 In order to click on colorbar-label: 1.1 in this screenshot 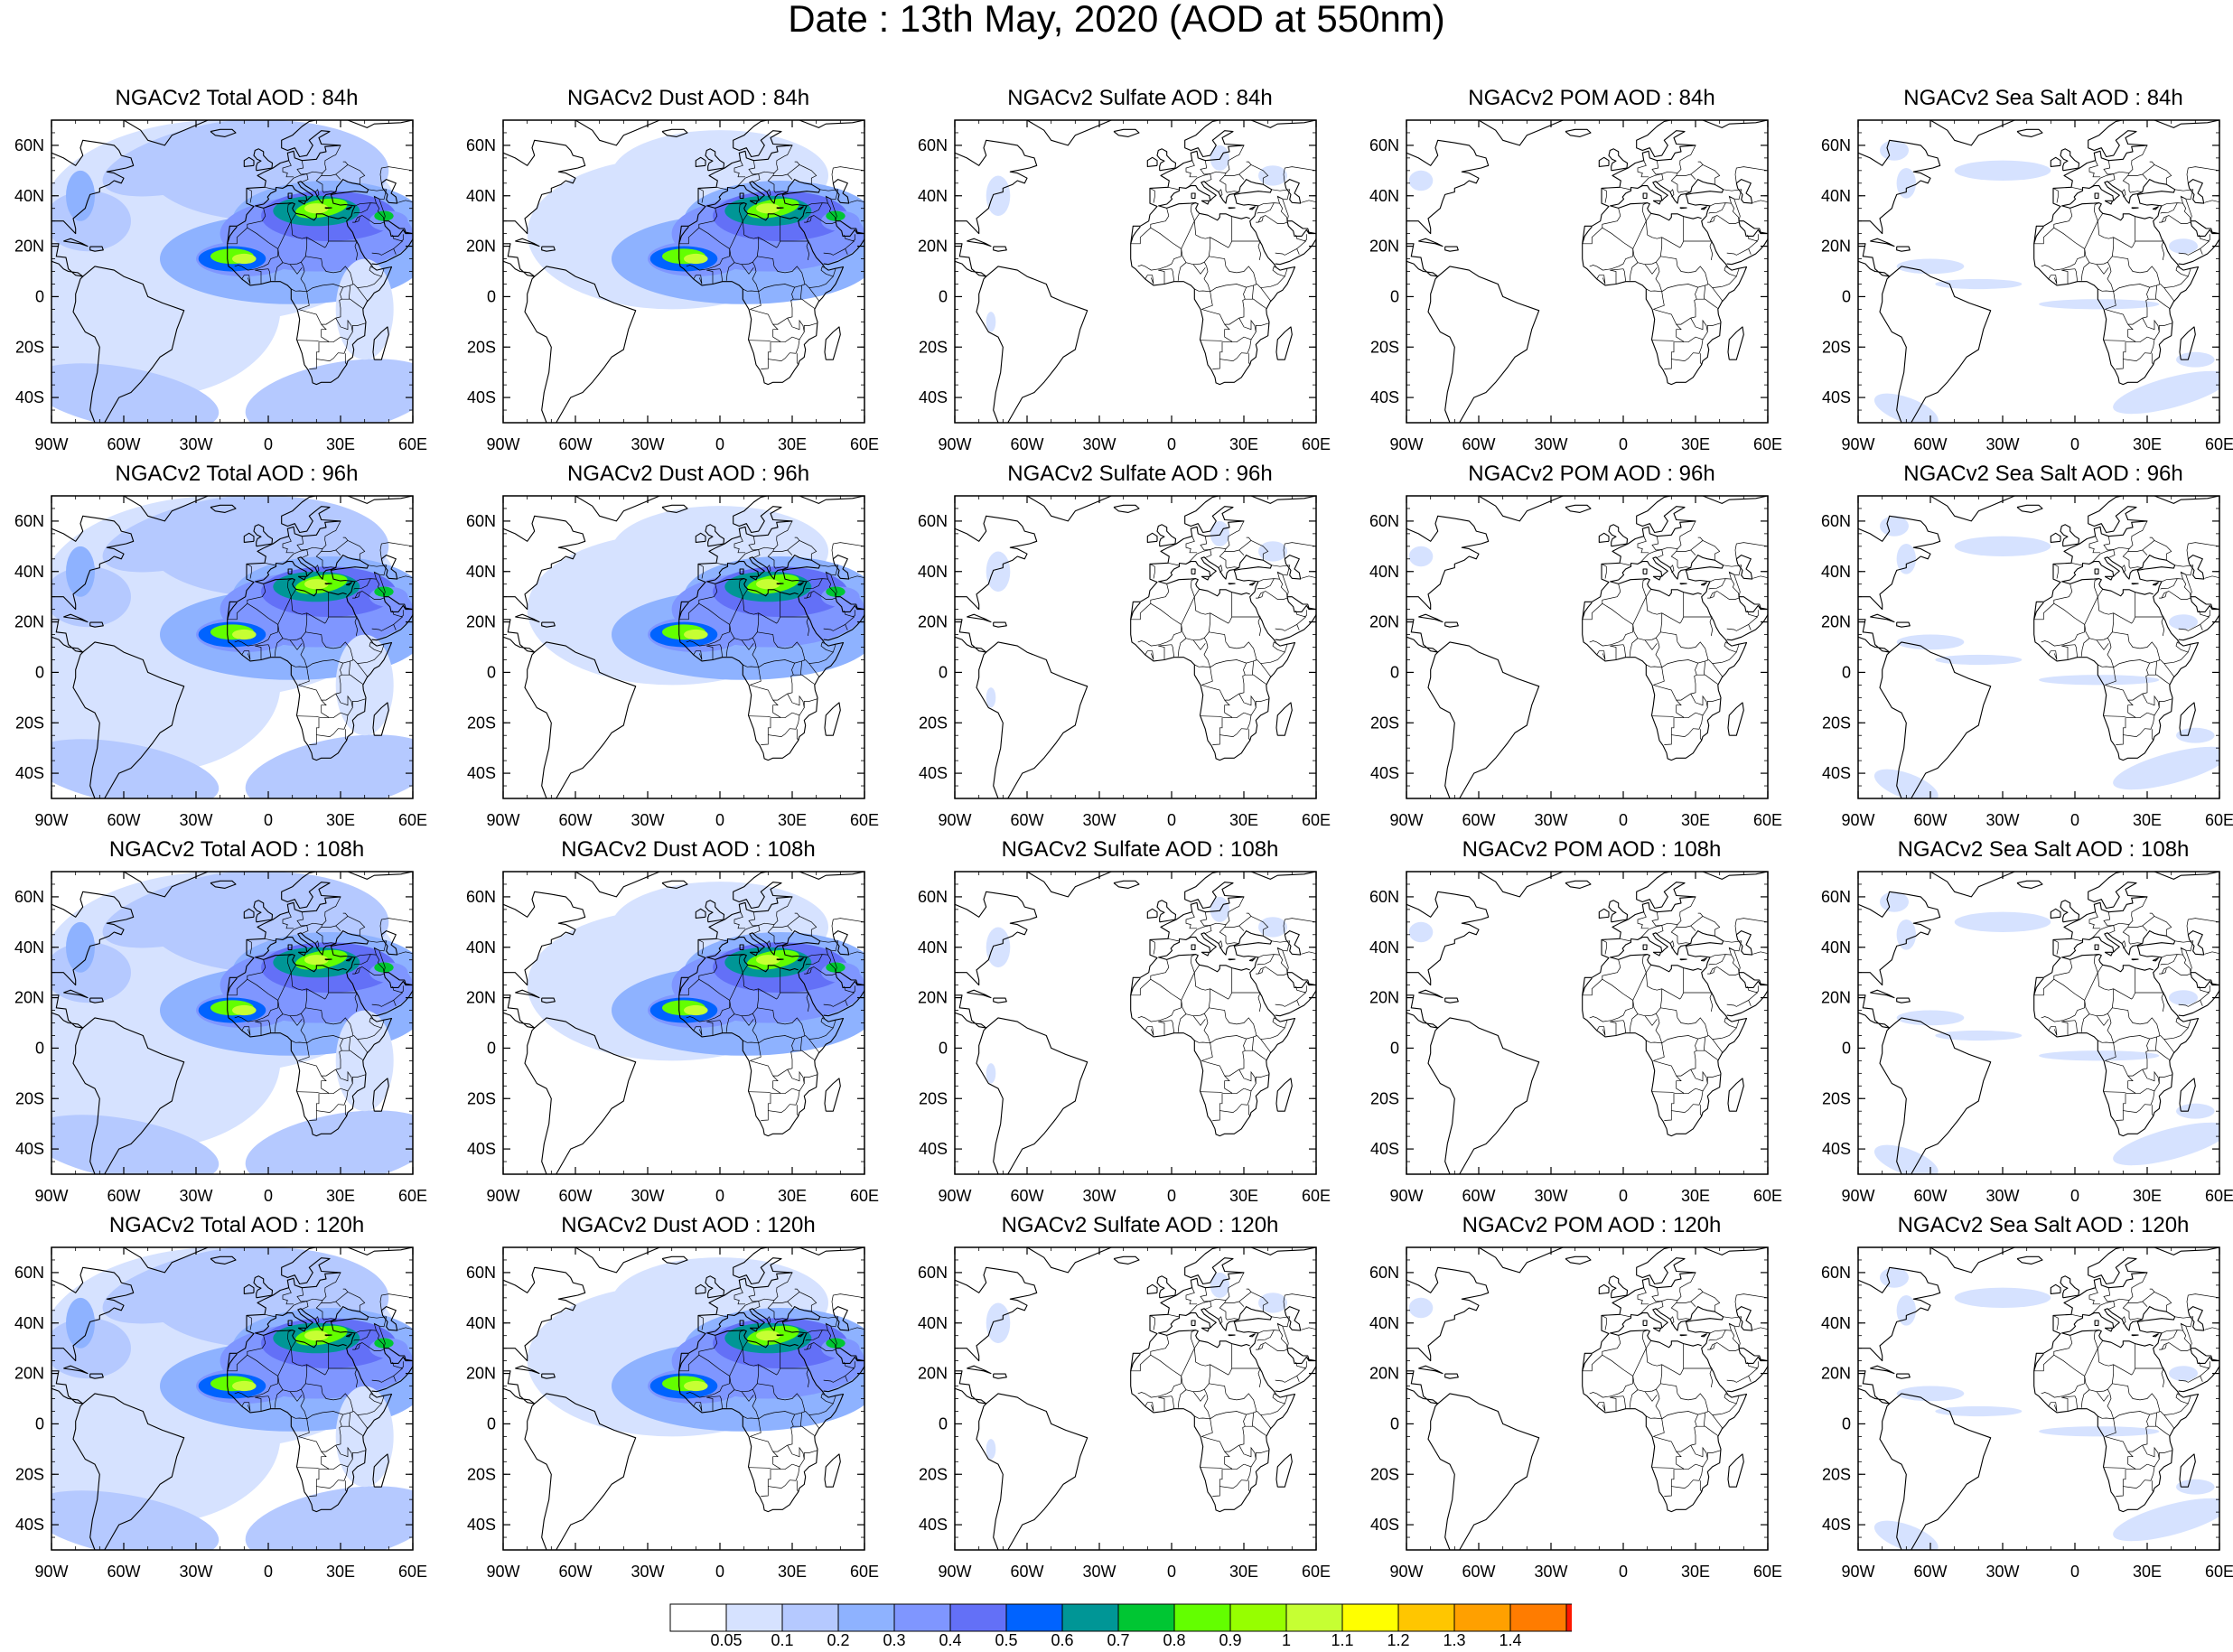, I will do `click(1342, 1639)`.